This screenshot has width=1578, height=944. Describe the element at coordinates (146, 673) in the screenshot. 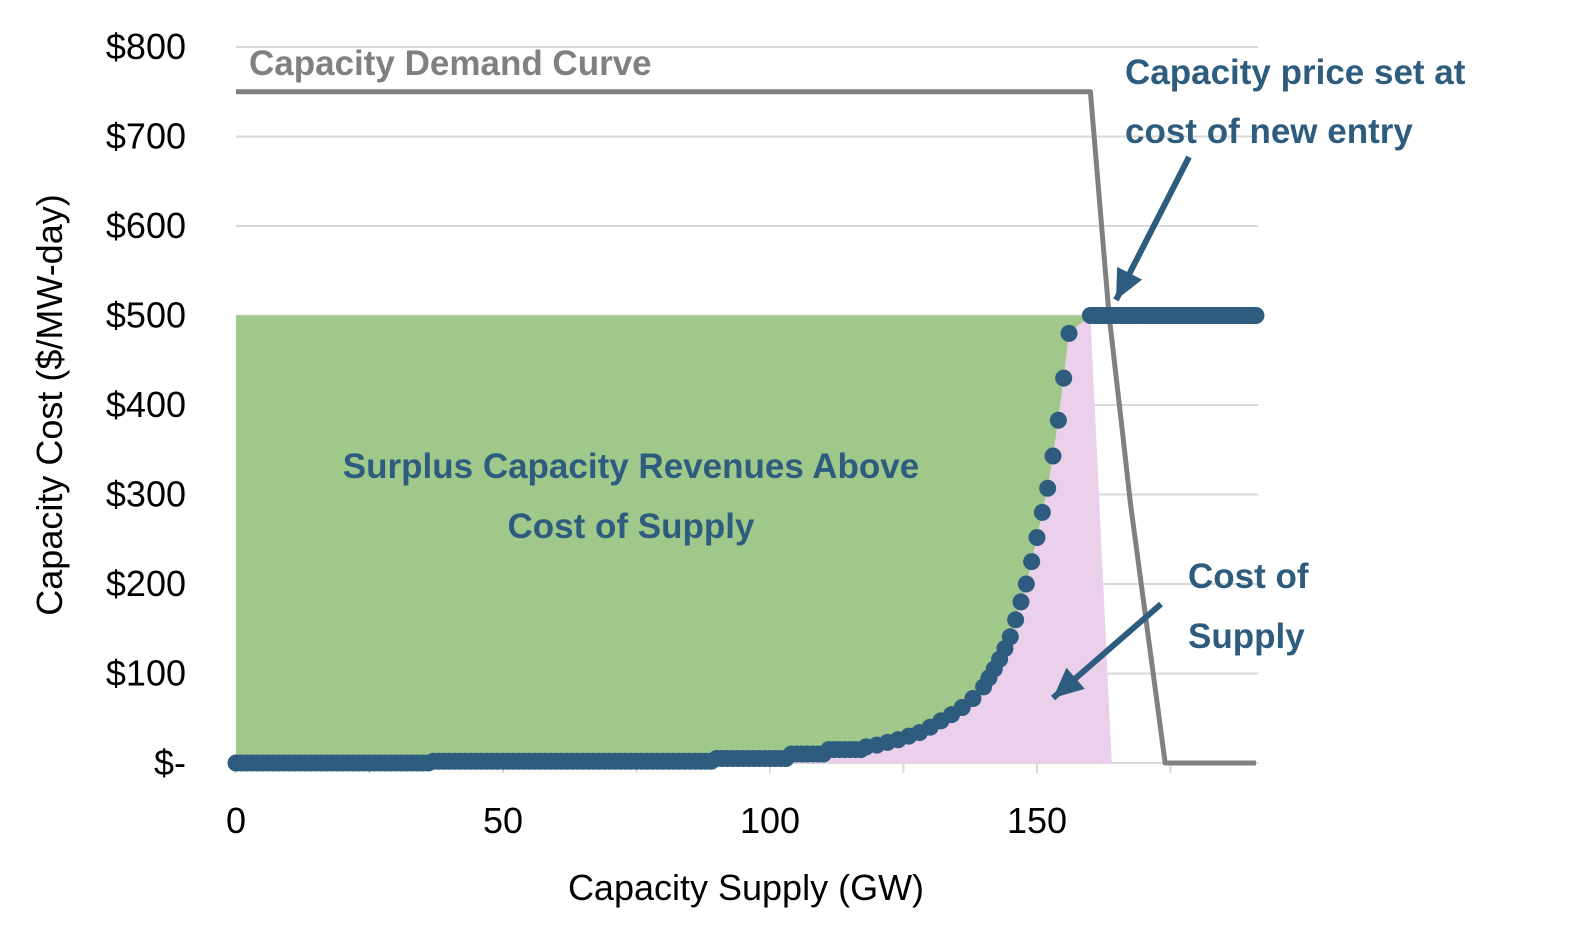

I see `y-tick-label: $100` at that location.